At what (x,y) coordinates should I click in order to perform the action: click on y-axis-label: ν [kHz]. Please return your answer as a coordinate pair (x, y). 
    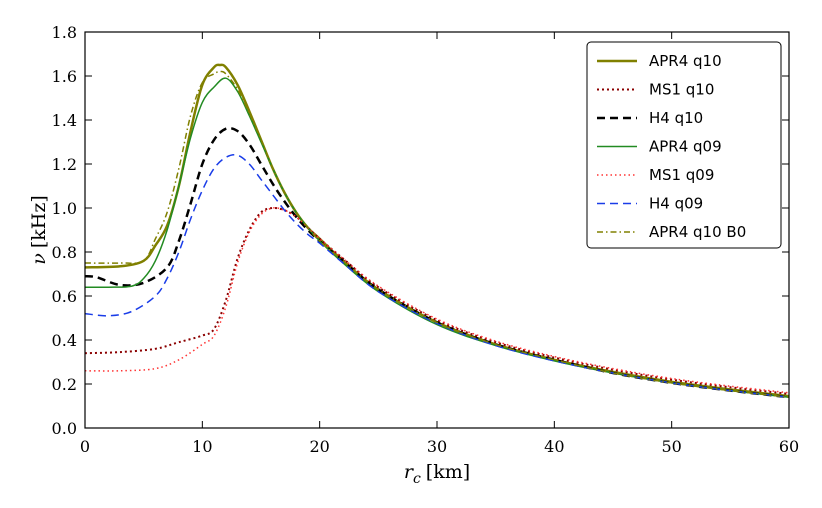
    Looking at the image, I should click on (39, 229).